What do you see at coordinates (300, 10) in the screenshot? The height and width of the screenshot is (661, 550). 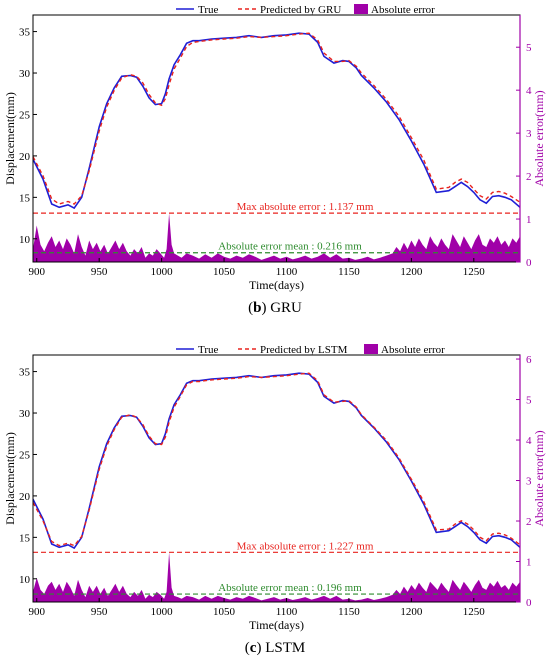 I see `legend-pred-label: Predicted by GRU` at bounding box center [300, 10].